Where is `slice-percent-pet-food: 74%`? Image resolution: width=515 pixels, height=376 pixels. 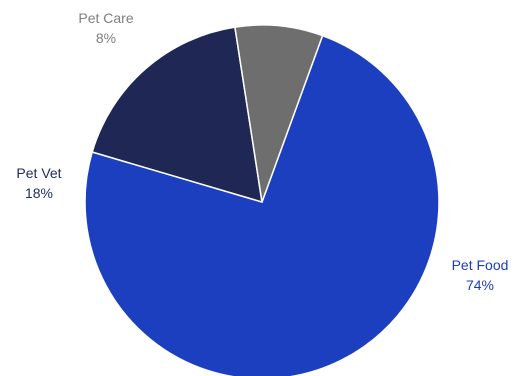 slice-percent-pet-food: 74% is located at coordinates (480, 285).